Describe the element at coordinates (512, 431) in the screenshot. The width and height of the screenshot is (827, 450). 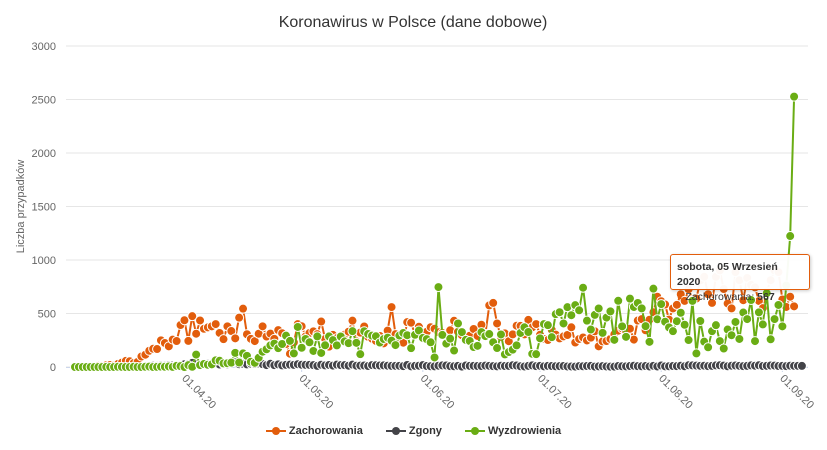
I see `legend-item-wyzdrowienia: Wyzdrowienia` at that location.